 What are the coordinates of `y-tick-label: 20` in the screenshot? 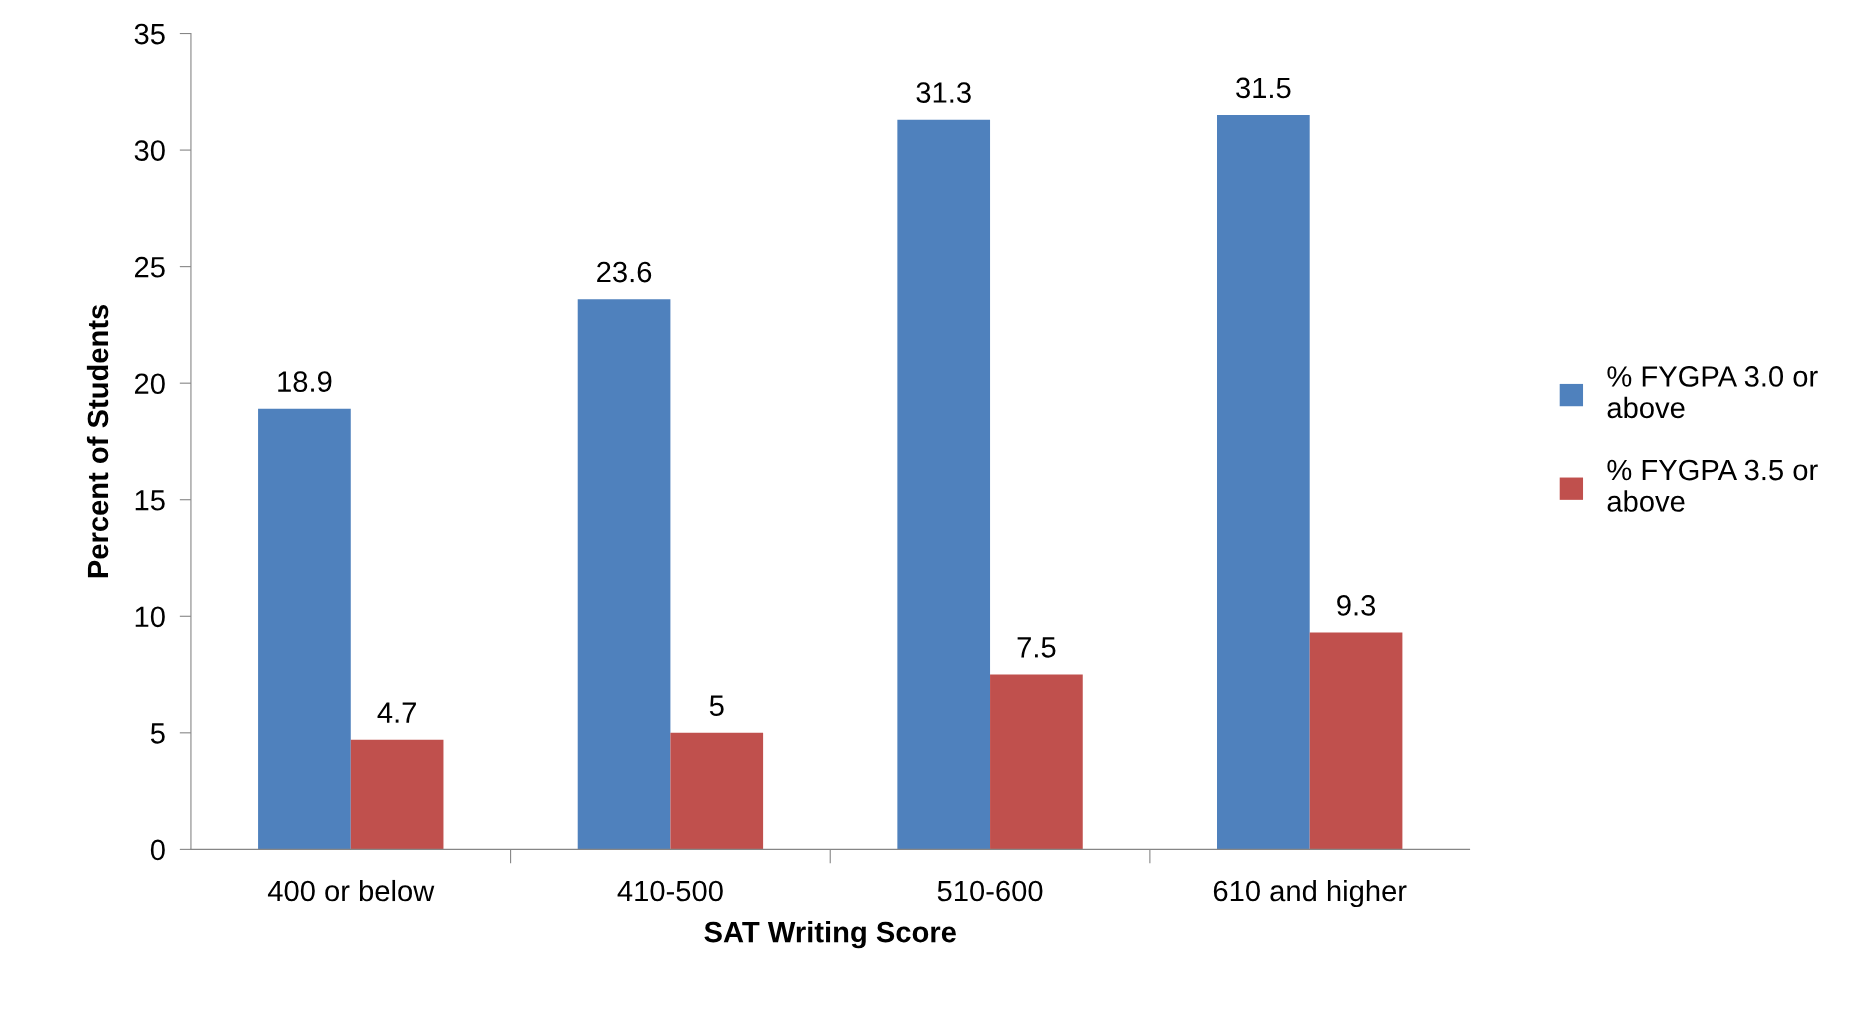 It's located at (149, 384).